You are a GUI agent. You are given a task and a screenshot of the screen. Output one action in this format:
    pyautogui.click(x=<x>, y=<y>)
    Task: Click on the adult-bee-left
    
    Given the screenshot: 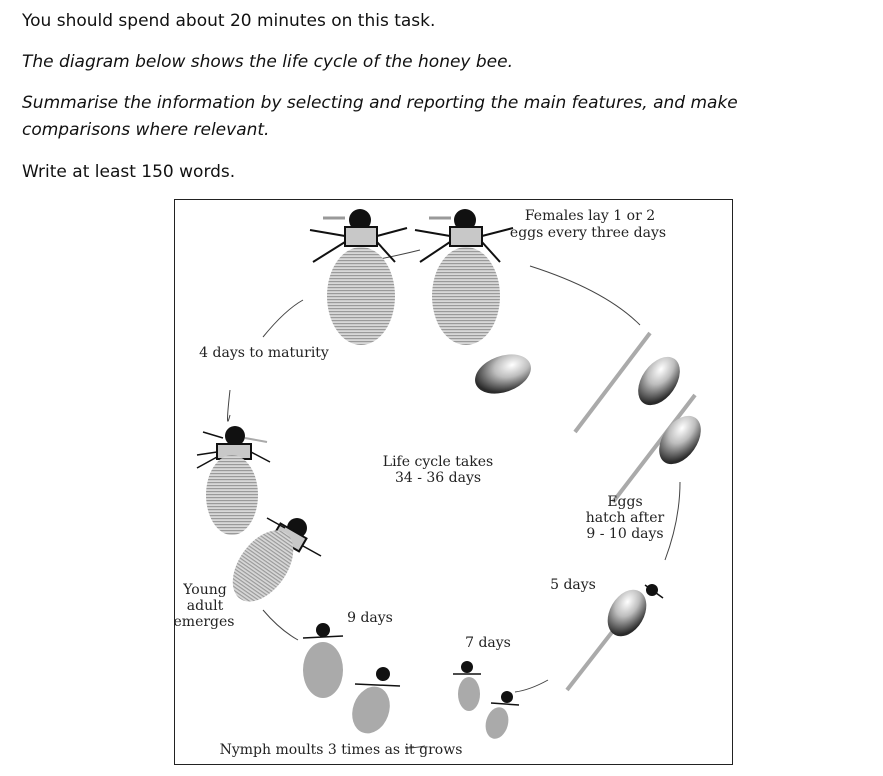 What is the action you would take?
    pyautogui.click(x=358, y=277)
    